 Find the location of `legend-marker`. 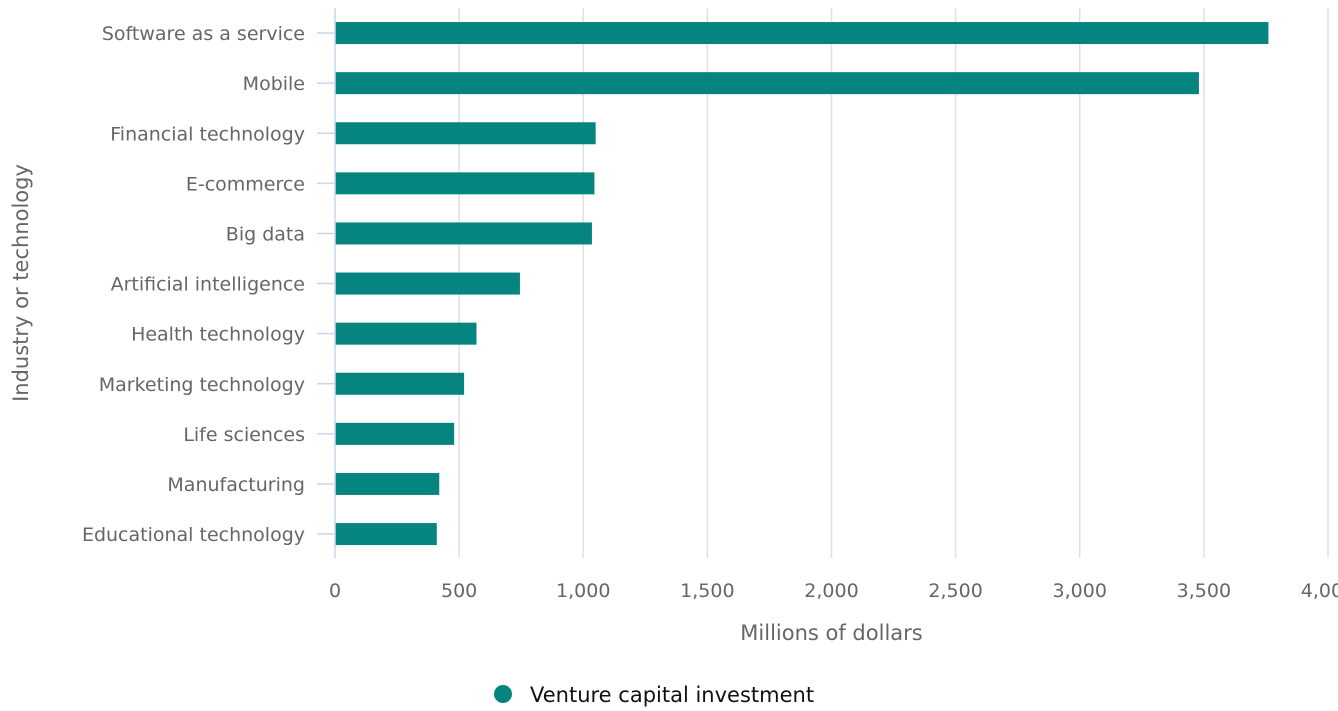

legend-marker is located at coordinates (503, 694).